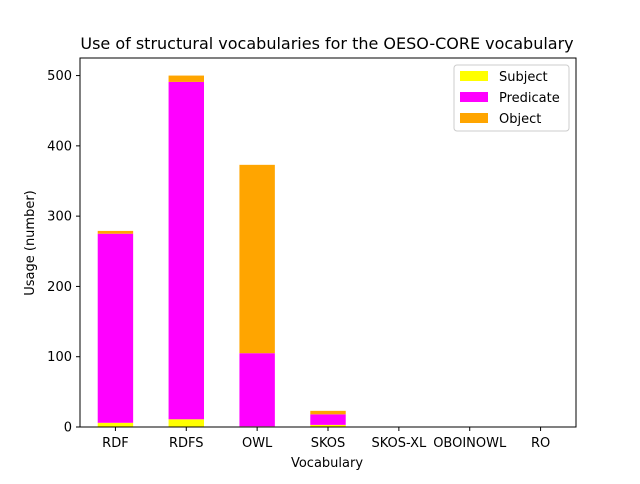  Describe the element at coordinates (30, 243) in the screenshot. I see `y-axis-label: Usage (number)` at that location.